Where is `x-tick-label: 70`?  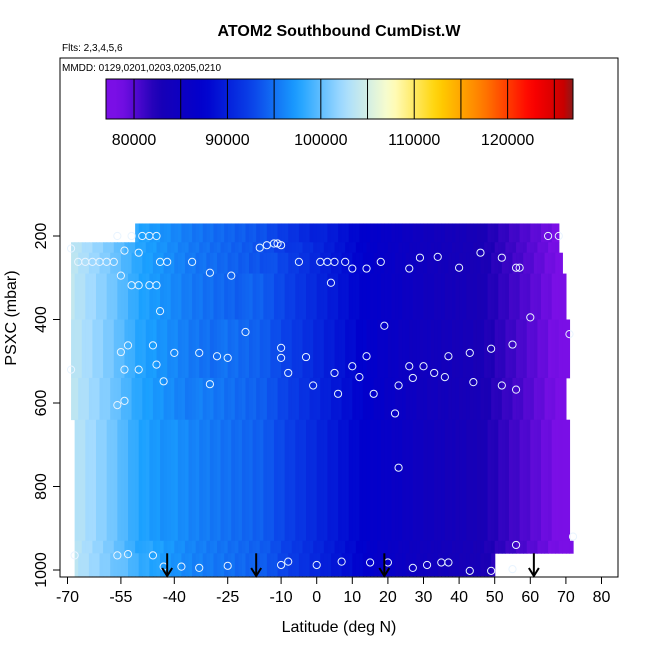
x-tick-label: 70 is located at coordinates (566, 597).